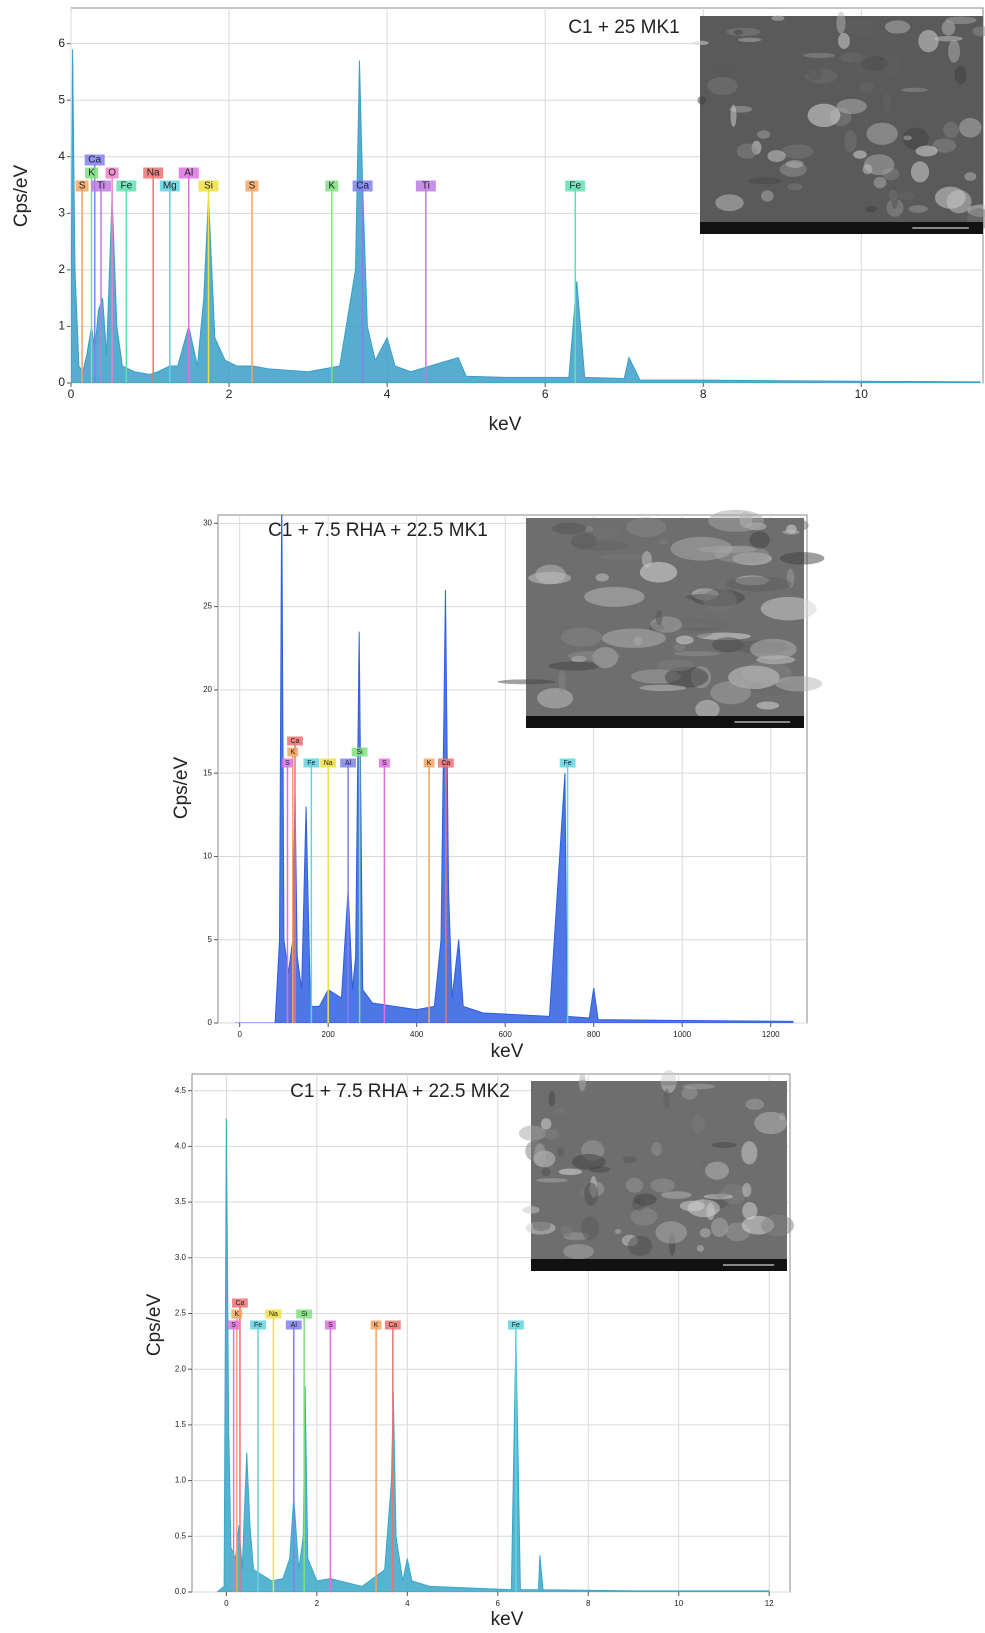 This screenshot has height=1633, width=985. I want to click on y-tick-label: 3.5, so click(181, 1201).